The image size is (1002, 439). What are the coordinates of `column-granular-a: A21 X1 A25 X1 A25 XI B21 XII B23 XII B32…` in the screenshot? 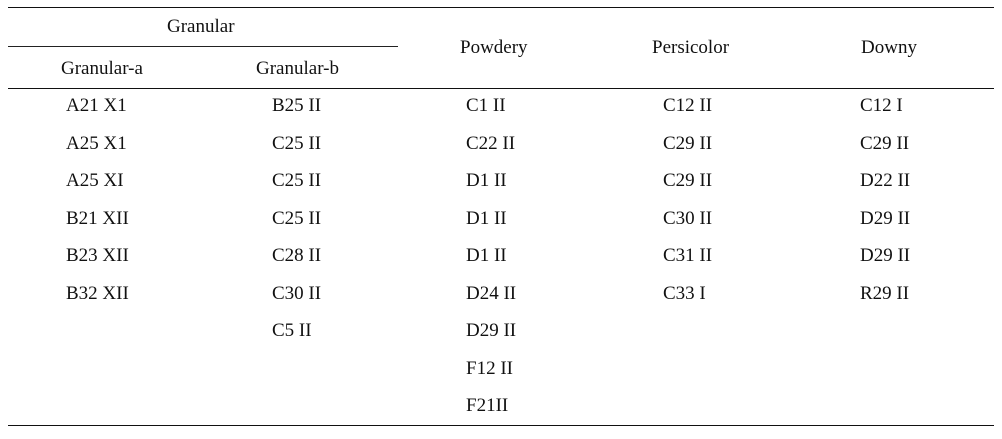 It's located at (97, 207).